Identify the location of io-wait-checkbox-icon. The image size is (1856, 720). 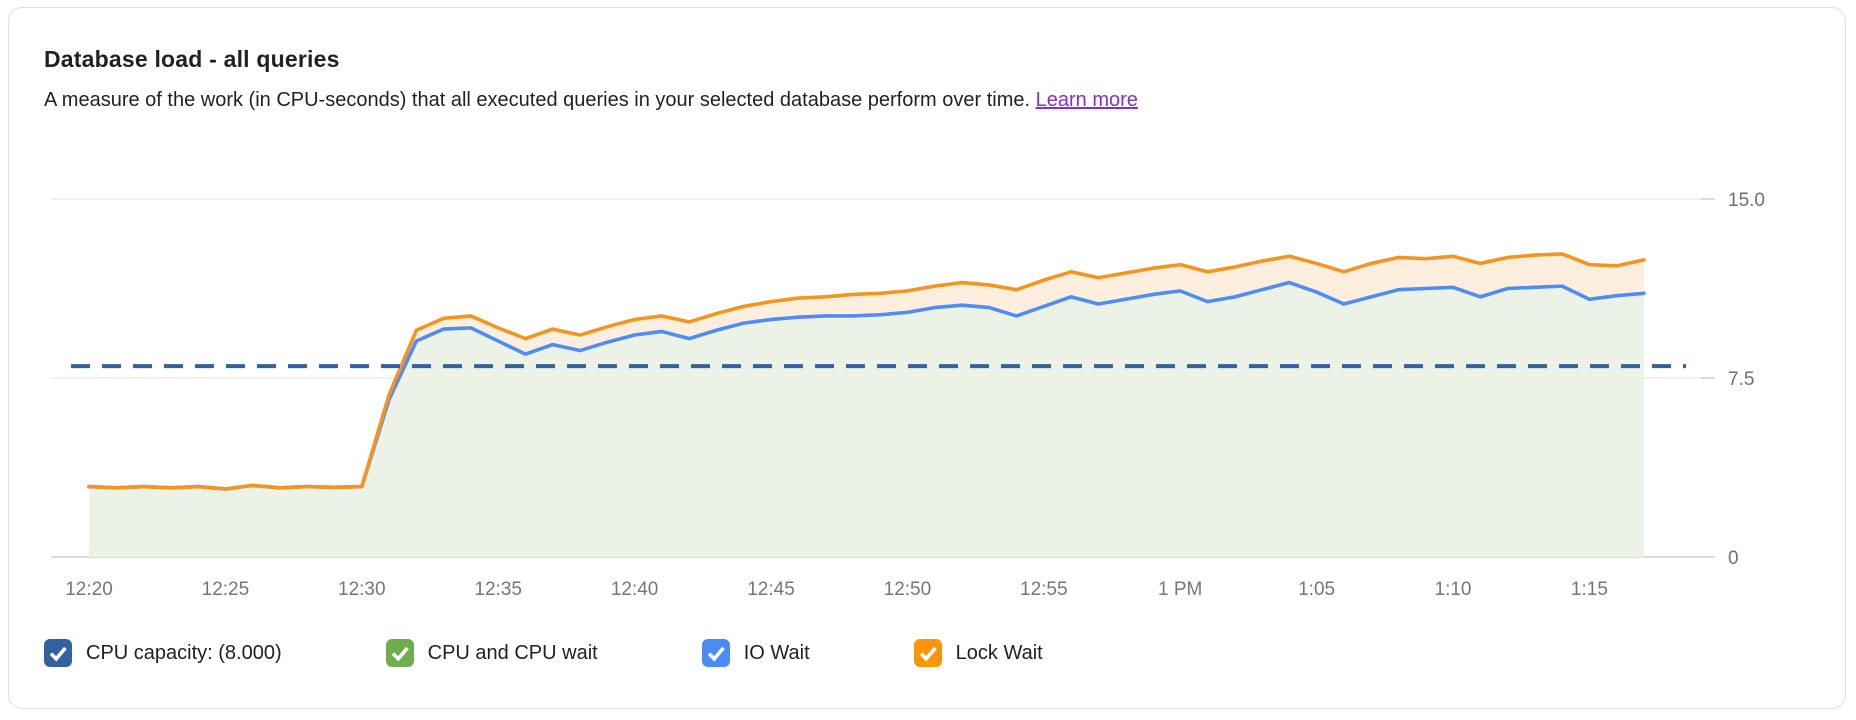
(715, 653).